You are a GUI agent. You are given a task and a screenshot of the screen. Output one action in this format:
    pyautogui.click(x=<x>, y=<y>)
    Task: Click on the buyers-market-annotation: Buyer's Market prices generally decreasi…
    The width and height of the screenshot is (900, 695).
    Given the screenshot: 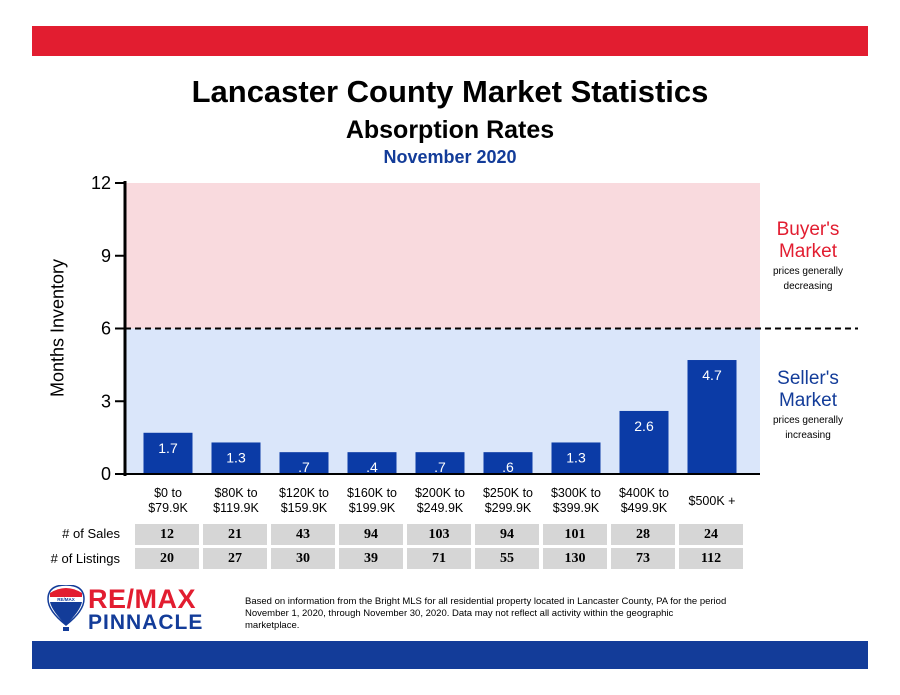 What is the action you would take?
    pyautogui.click(x=808, y=256)
    